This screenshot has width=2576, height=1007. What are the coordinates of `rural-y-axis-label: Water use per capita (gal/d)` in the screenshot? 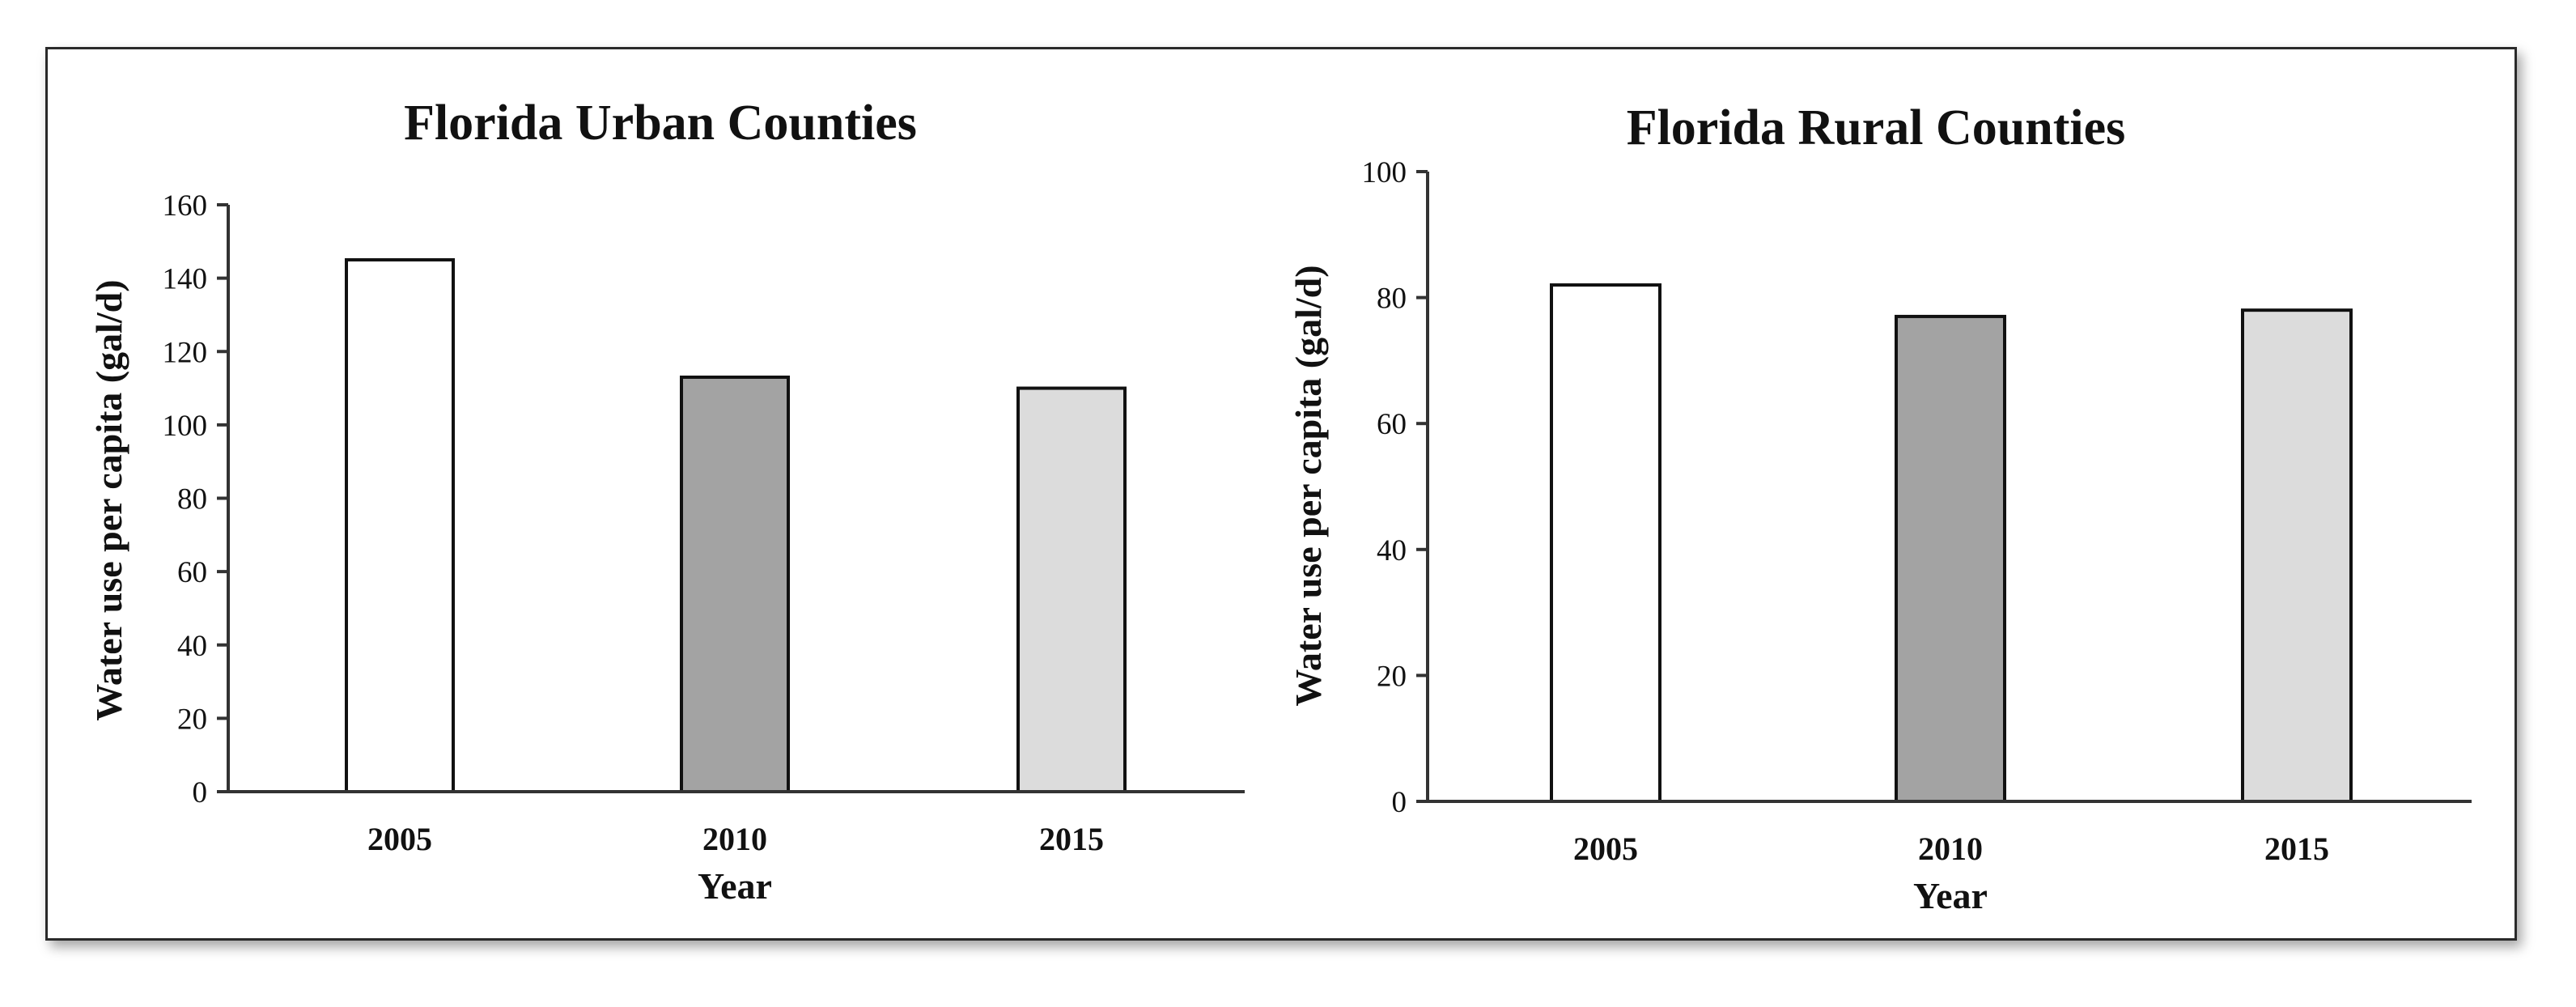 It's located at (1308, 485).